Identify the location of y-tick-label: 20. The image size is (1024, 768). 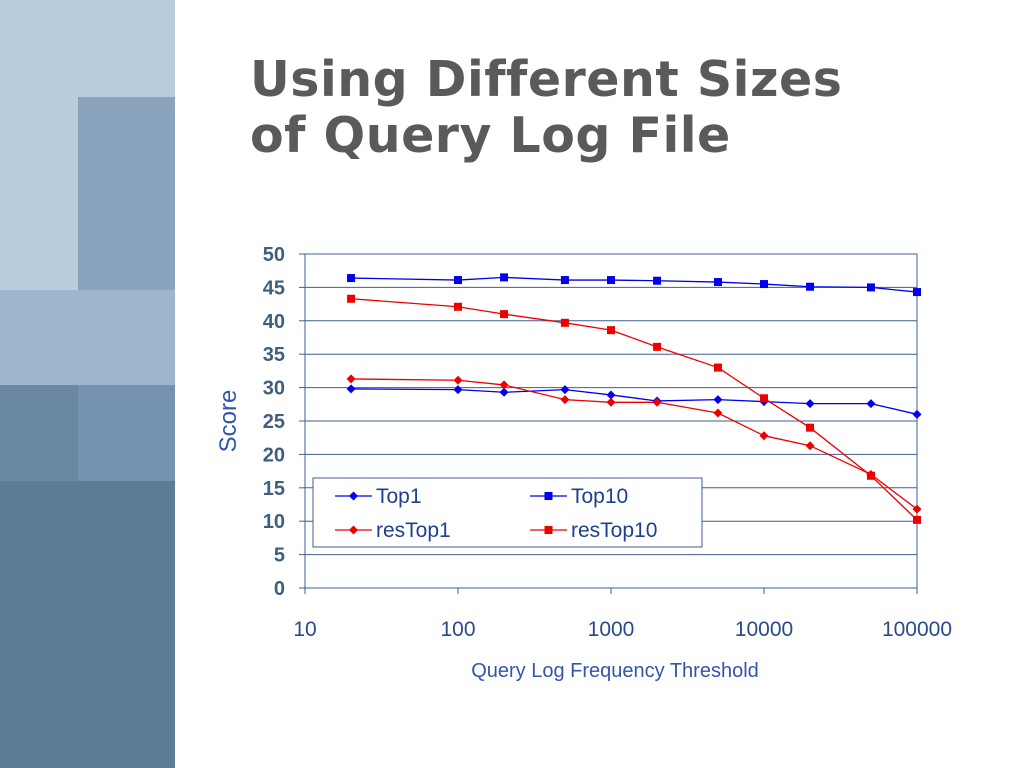
(274, 455).